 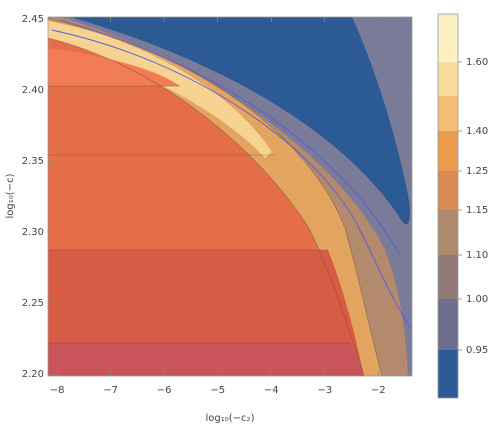 I want to click on y-axis-label: log₁₀(−c), so click(x=10, y=195).